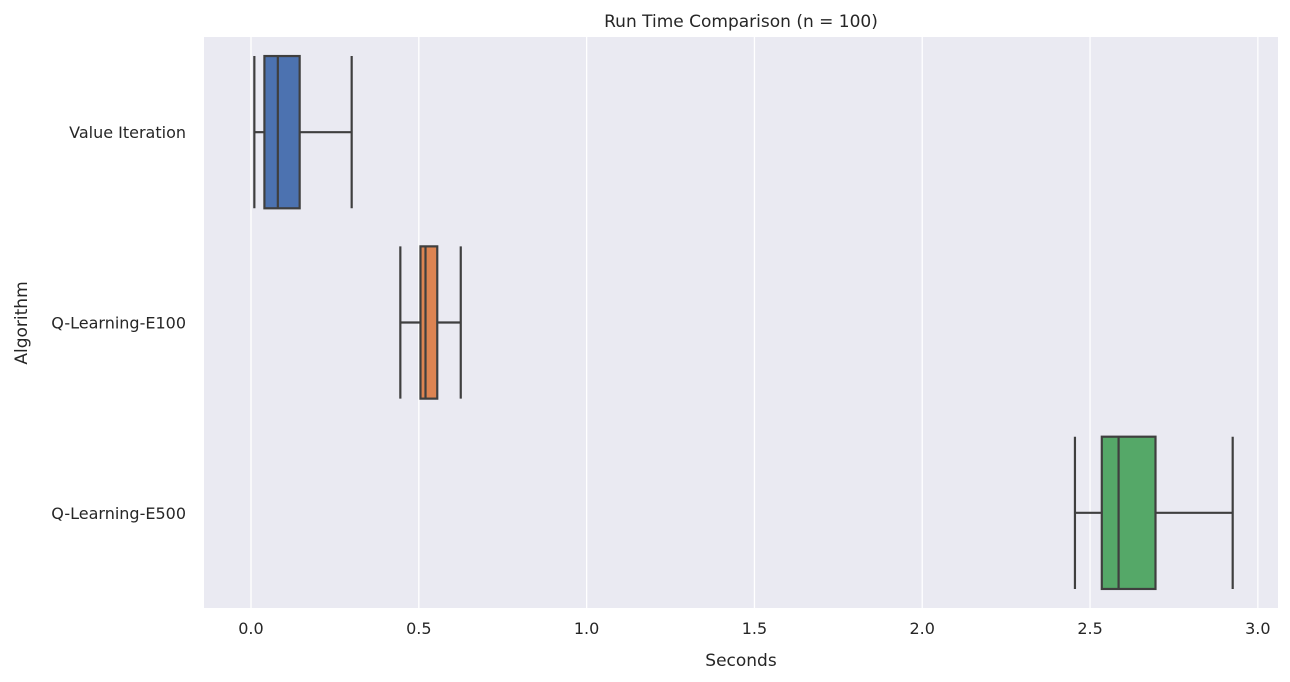 The width and height of the screenshot is (1290, 682). What do you see at coordinates (1089, 628) in the screenshot?
I see `x-tick-label: 2.5` at bounding box center [1089, 628].